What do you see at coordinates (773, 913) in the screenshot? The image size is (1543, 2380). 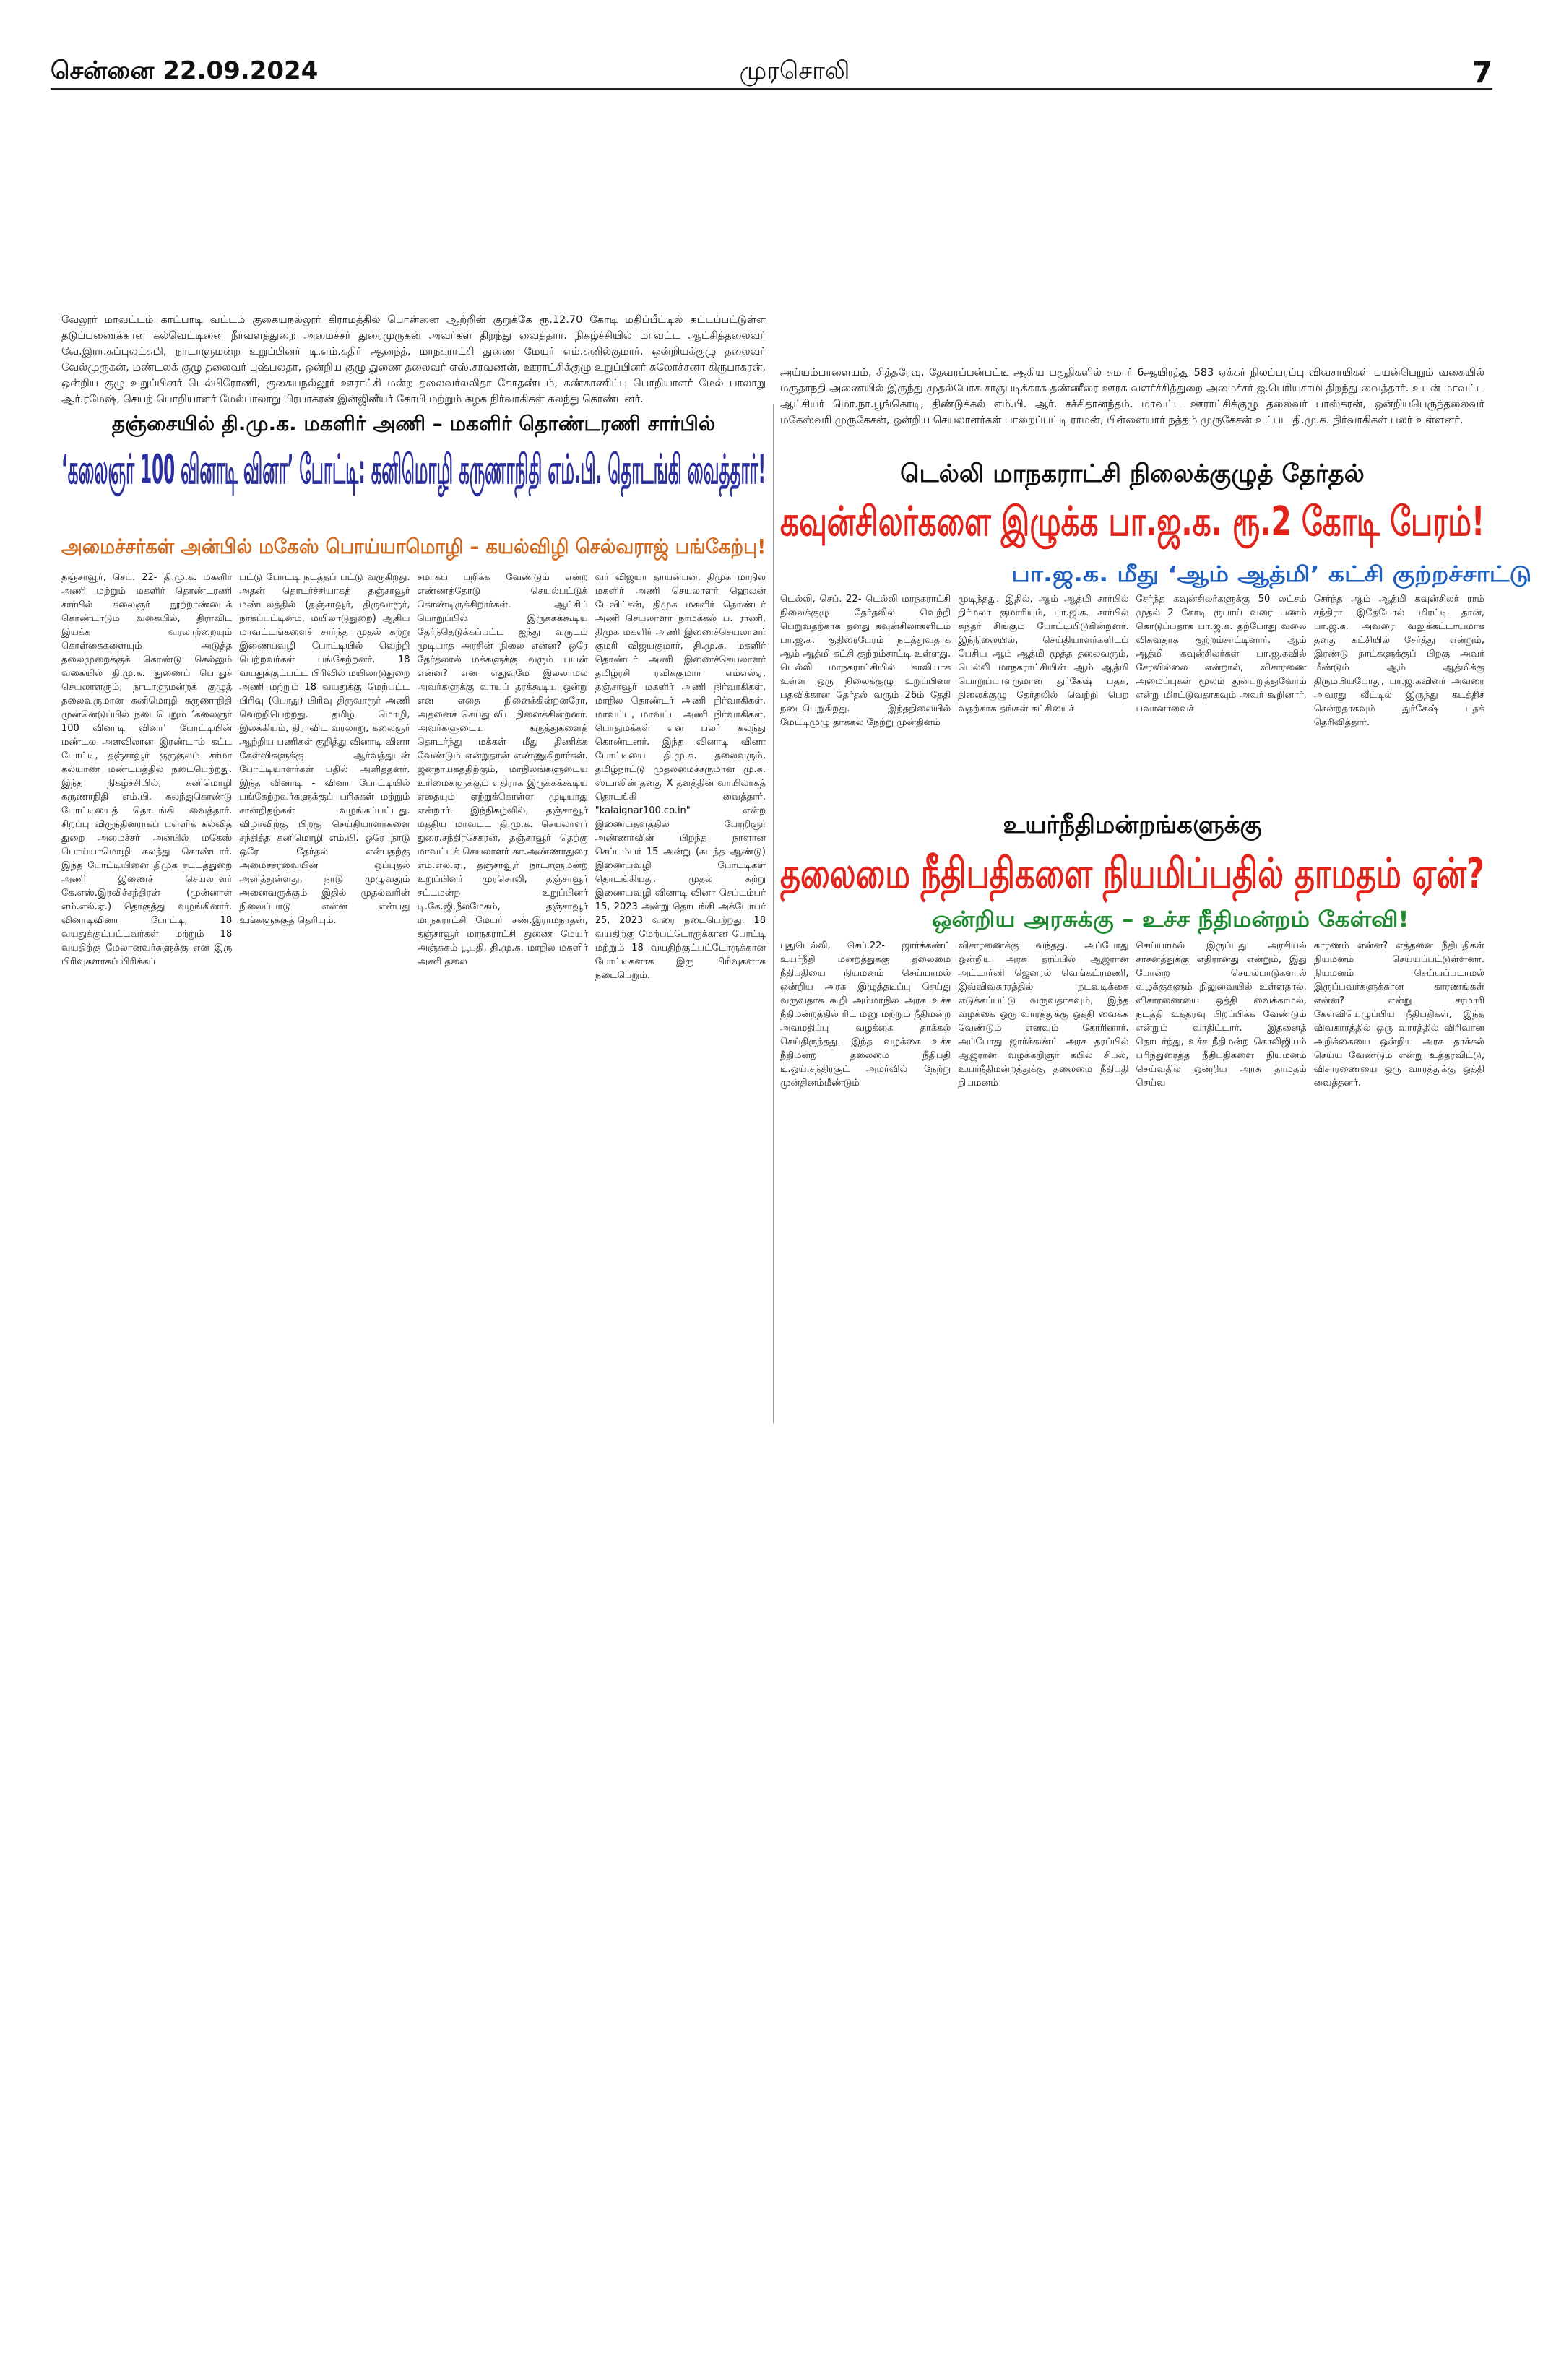 I see `column-rule` at bounding box center [773, 913].